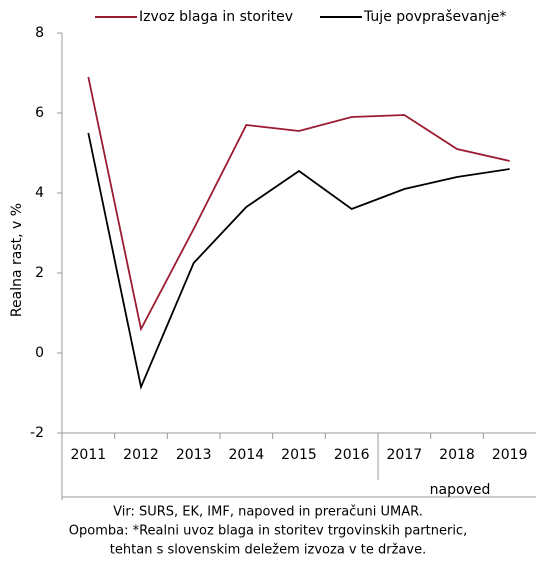  What do you see at coordinates (352, 455) in the screenshot?
I see `x-tick-label: 2016` at bounding box center [352, 455].